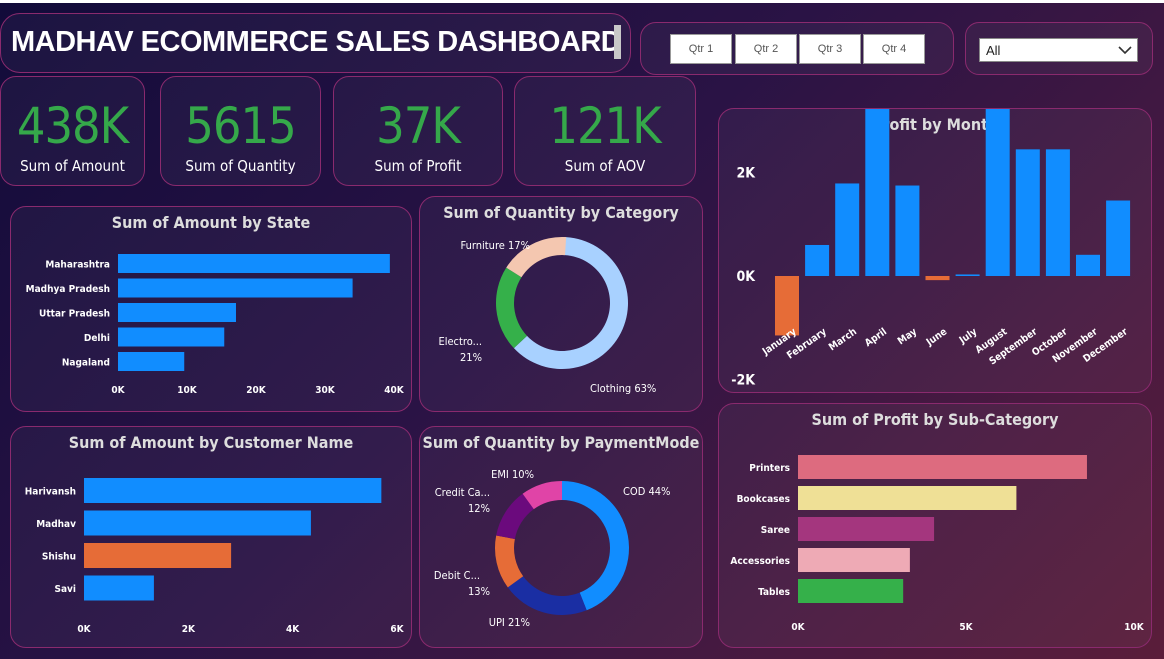 This screenshot has width=1164, height=659. What do you see at coordinates (495, 245) in the screenshot?
I see `slice-label: Furniture 17%` at bounding box center [495, 245].